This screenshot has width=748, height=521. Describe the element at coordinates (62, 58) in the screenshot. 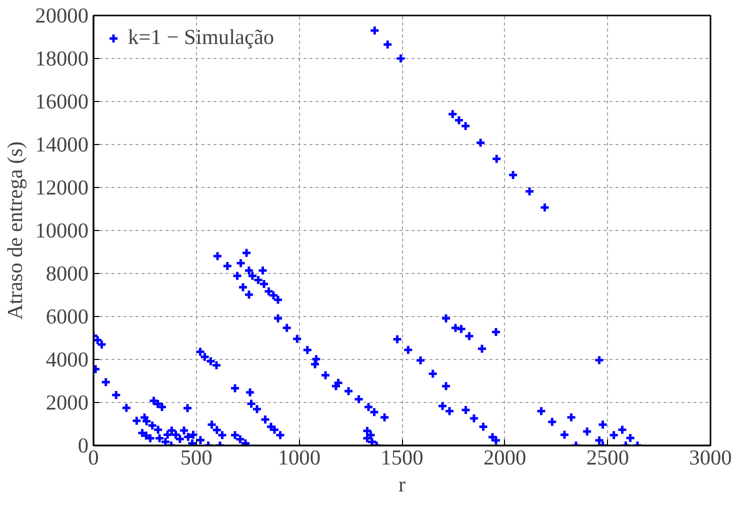

I see `y-tick-label: 18000` at that location.